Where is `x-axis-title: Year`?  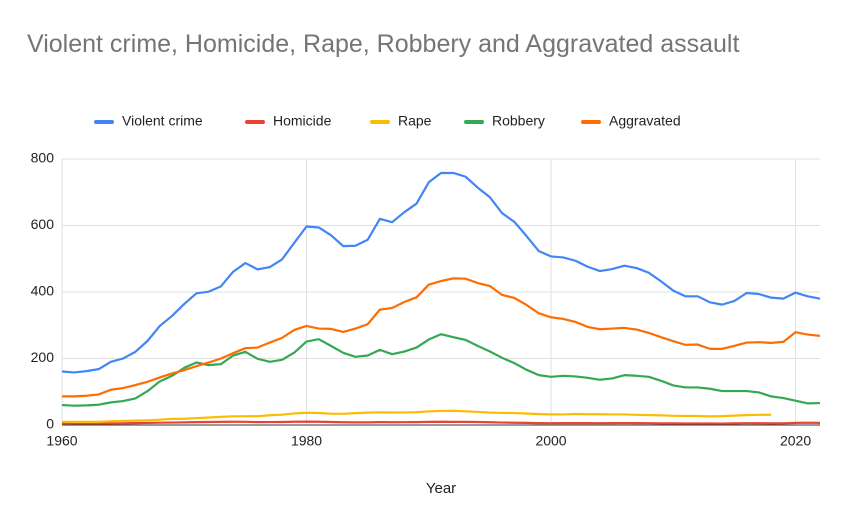 x-axis-title: Year is located at coordinates (441, 488).